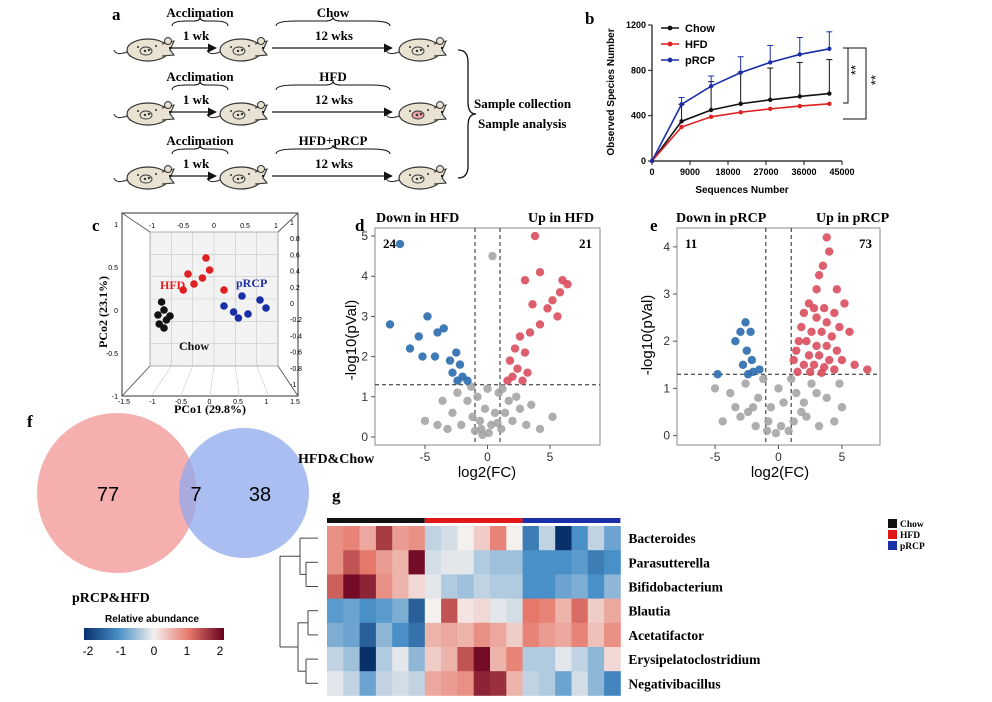 The height and width of the screenshot is (702, 992). Describe the element at coordinates (360, 225) in the screenshot. I see `panel-label-d: d` at that location.